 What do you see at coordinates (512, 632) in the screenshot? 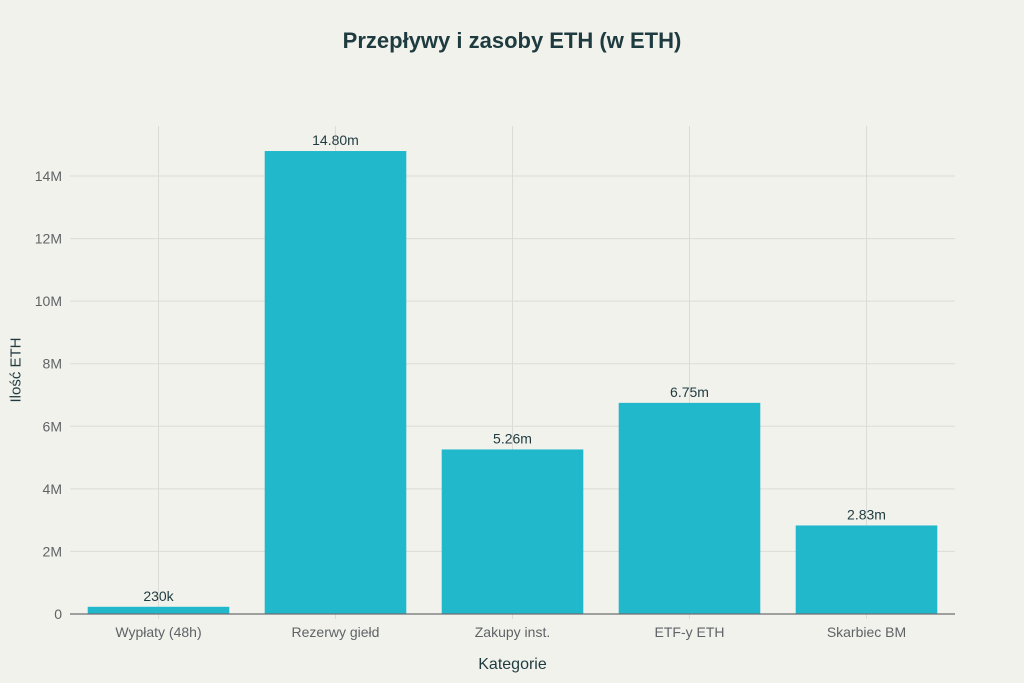
I see `x-tick-label: Zakupy inst.` at bounding box center [512, 632].